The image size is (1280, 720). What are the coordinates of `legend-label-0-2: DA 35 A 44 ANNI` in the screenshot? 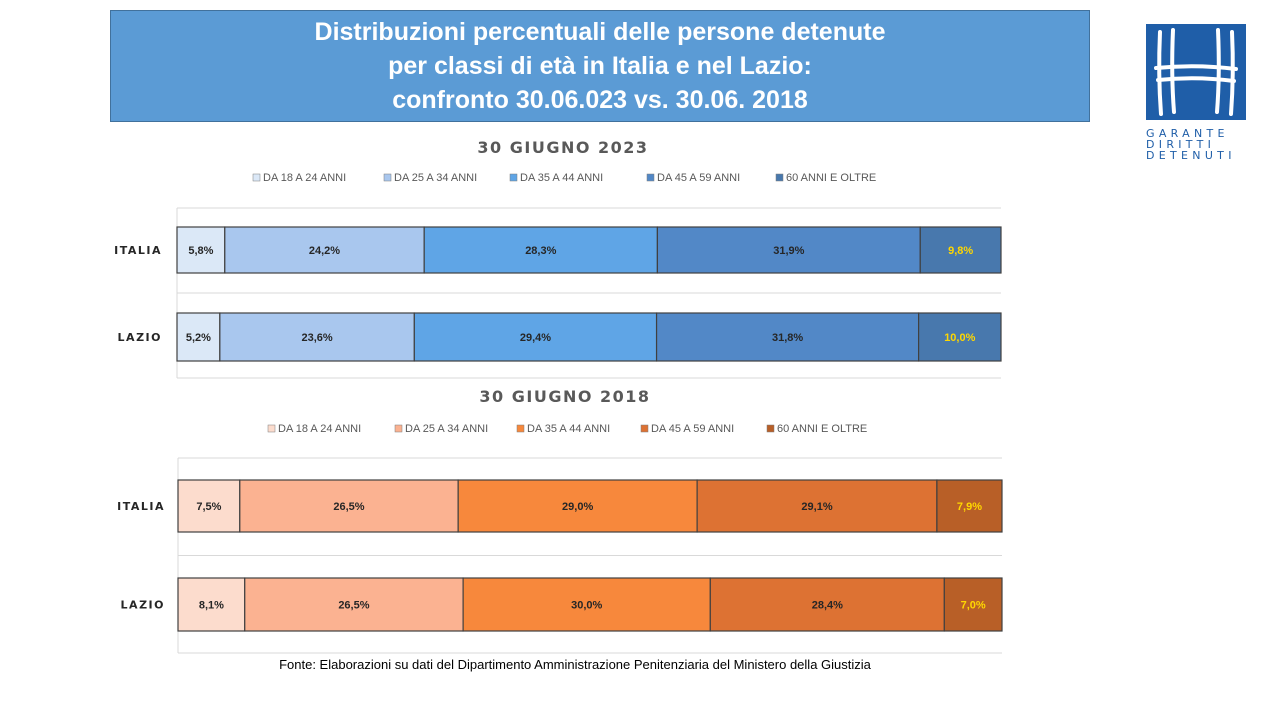 It's located at (561, 178).